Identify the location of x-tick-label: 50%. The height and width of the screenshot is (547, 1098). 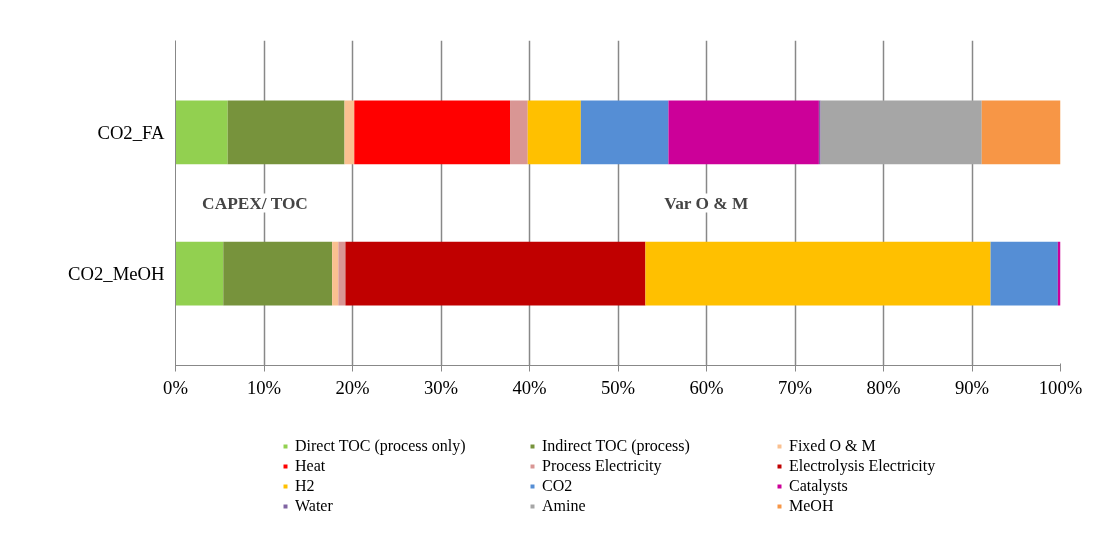
(618, 387).